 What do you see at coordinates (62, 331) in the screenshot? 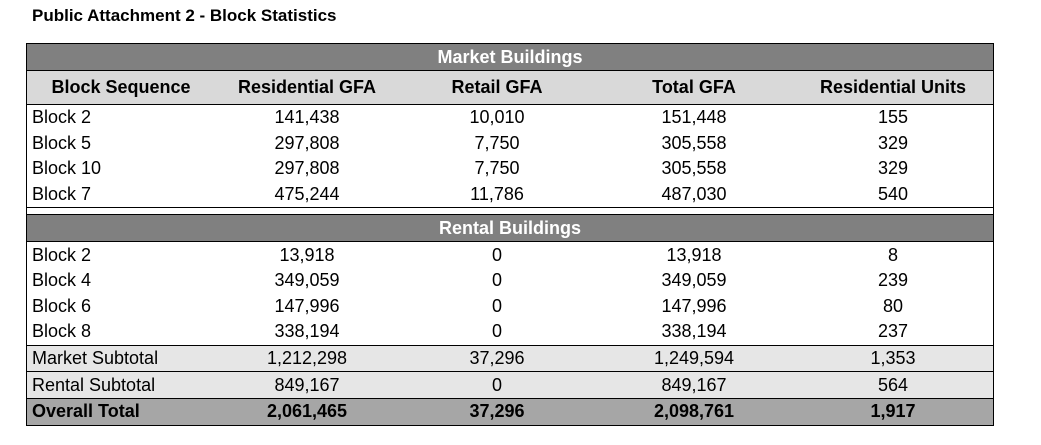
I see `table-cell: Block 8` at bounding box center [62, 331].